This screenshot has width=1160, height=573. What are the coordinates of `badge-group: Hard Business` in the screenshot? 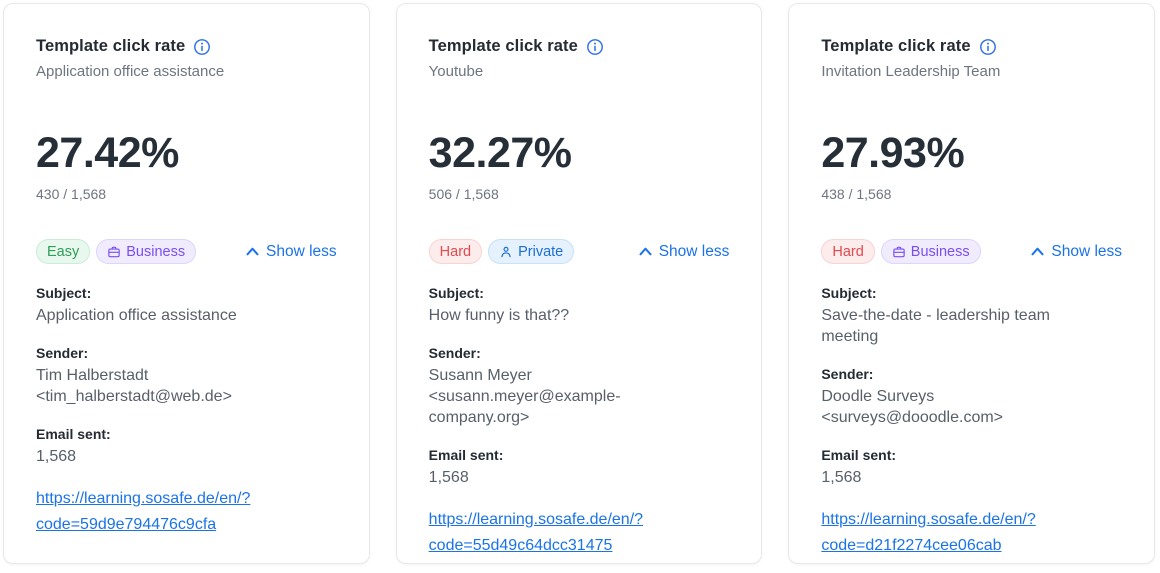 It's located at (901, 251).